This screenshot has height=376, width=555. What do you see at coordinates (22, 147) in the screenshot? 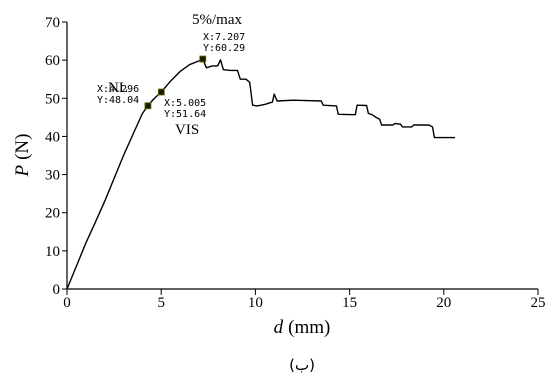
I see `y-axis-unit: (N)` at bounding box center [22, 147].